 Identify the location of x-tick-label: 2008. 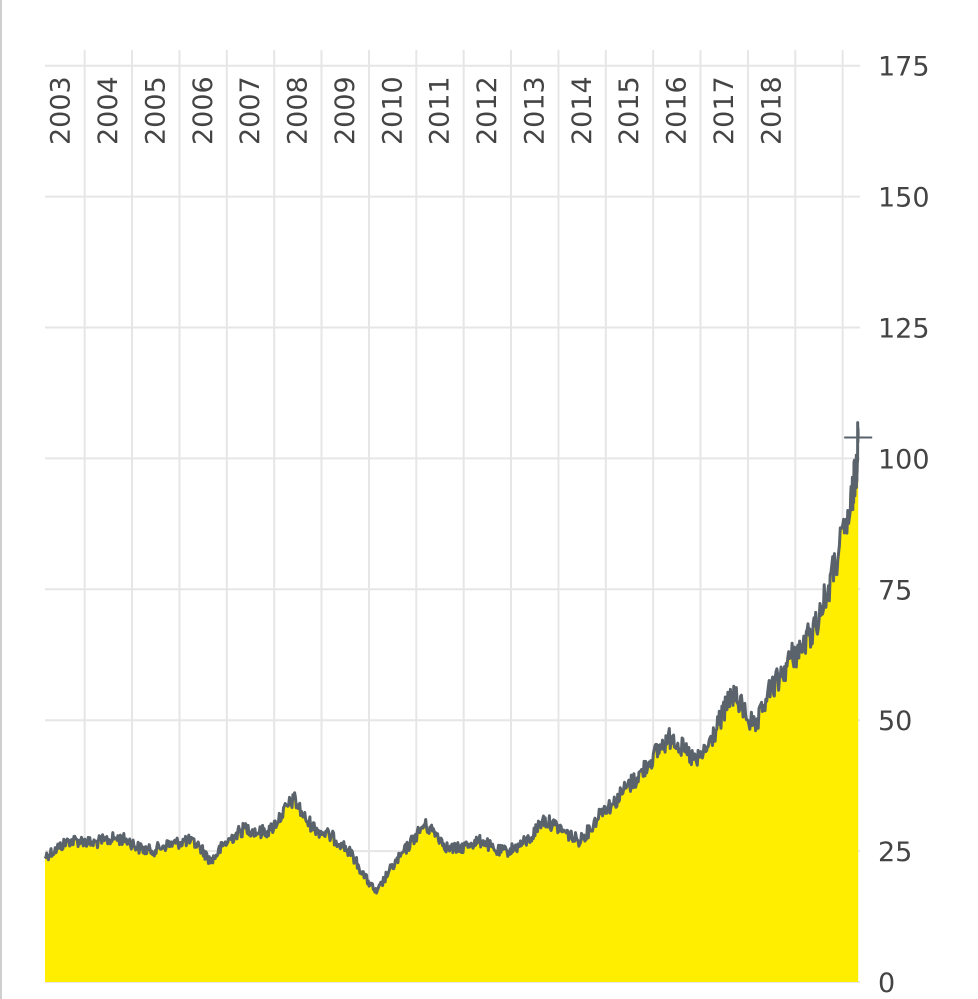
(298, 110).